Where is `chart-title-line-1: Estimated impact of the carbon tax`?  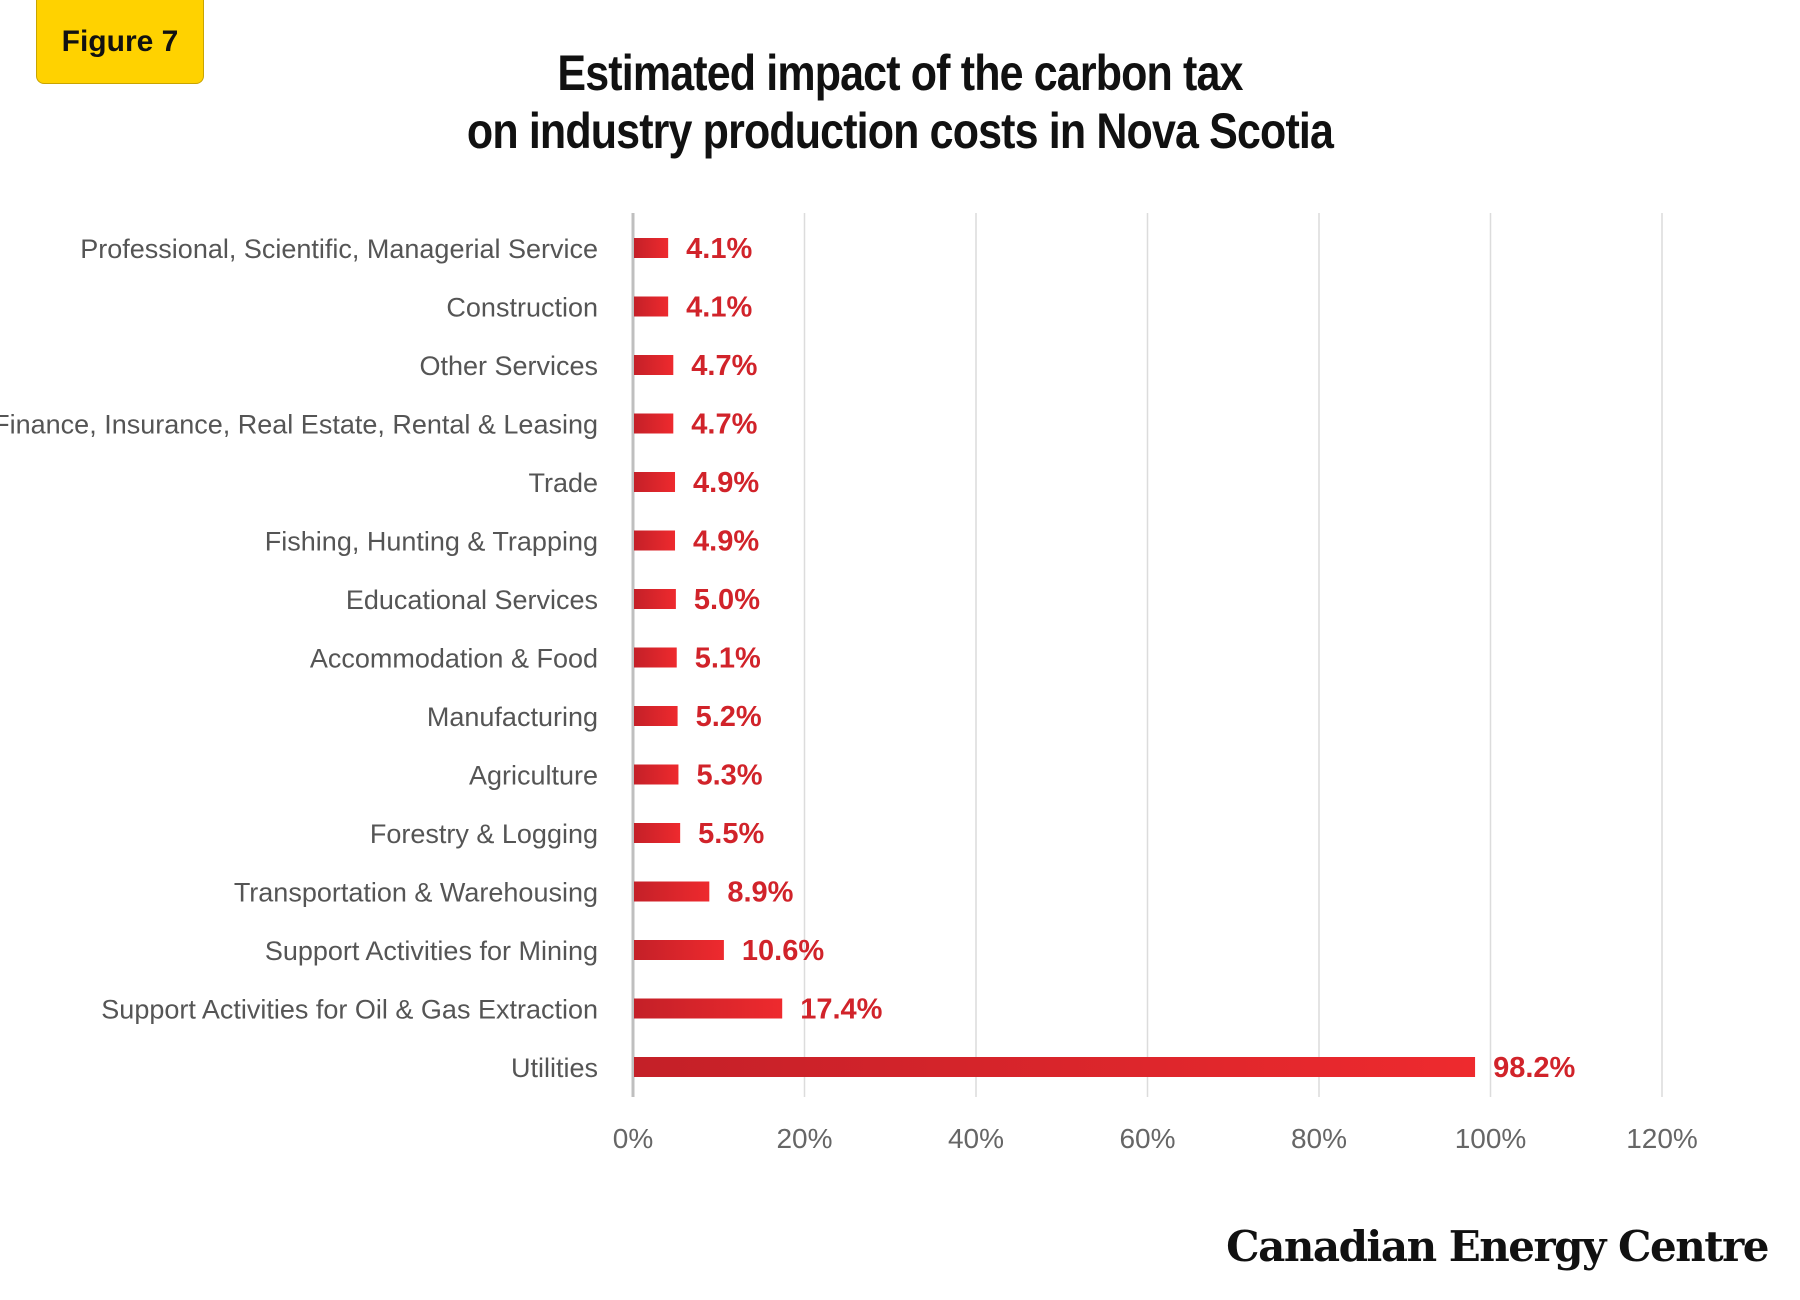 chart-title-line-1: Estimated impact of the carbon tax is located at coordinates (900, 73).